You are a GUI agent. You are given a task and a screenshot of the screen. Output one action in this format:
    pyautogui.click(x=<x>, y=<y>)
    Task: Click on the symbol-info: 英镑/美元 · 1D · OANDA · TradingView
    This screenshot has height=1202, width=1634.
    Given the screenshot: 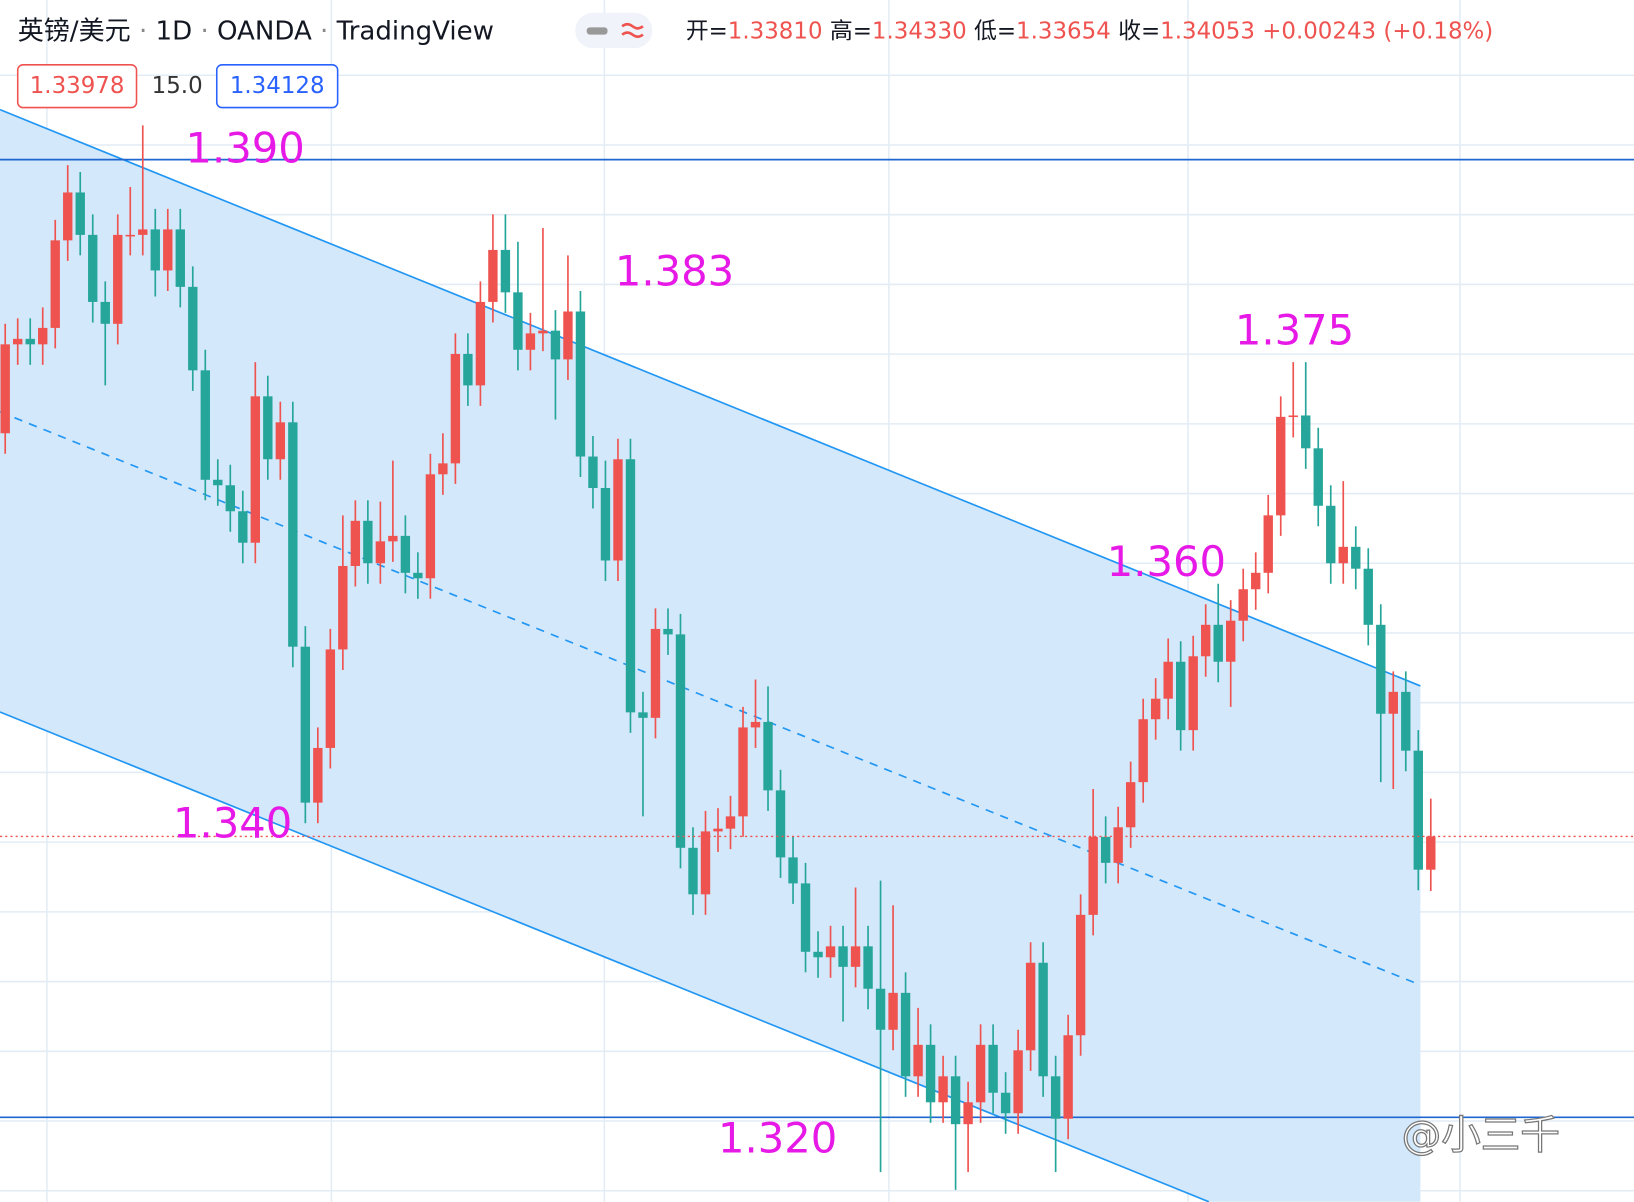 What is the action you would take?
    pyautogui.click(x=256, y=31)
    